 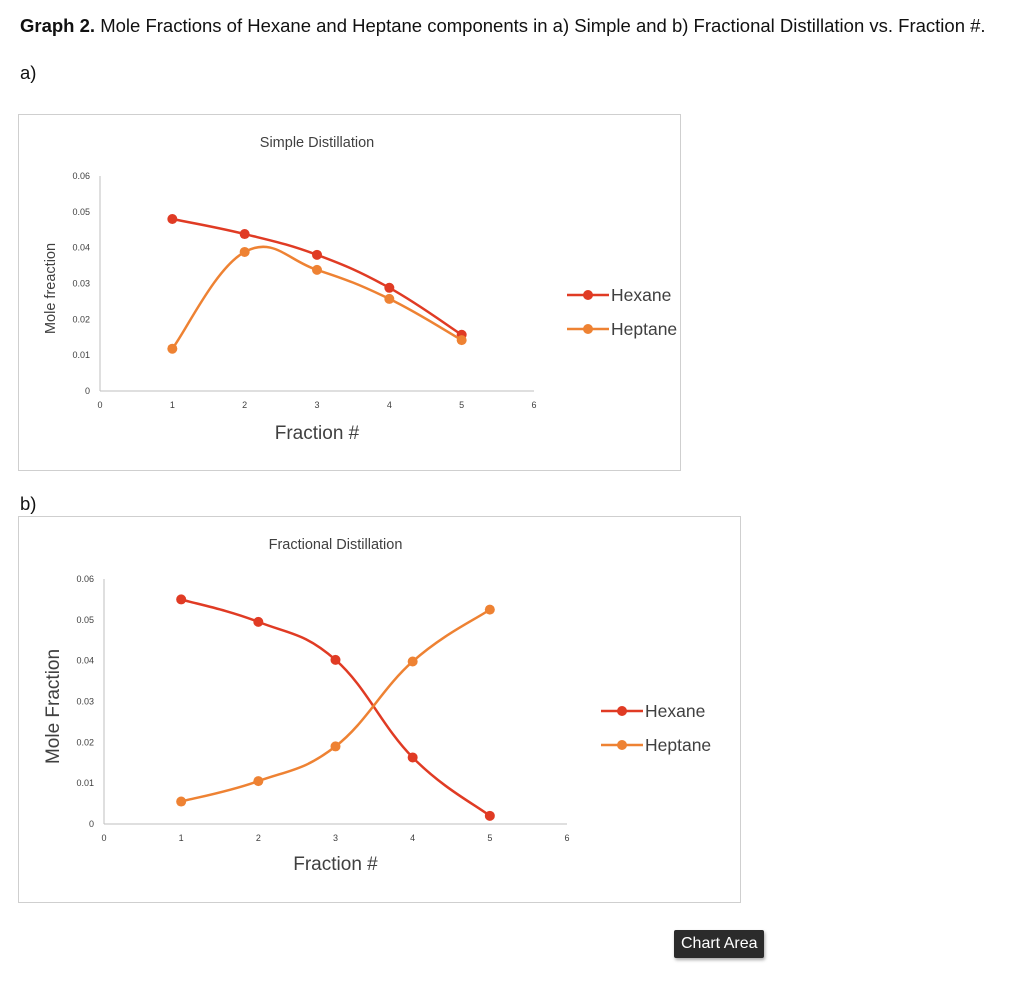 What do you see at coordinates (51, 288) in the screenshot?
I see `y-axis-label: Mole freaction` at bounding box center [51, 288].